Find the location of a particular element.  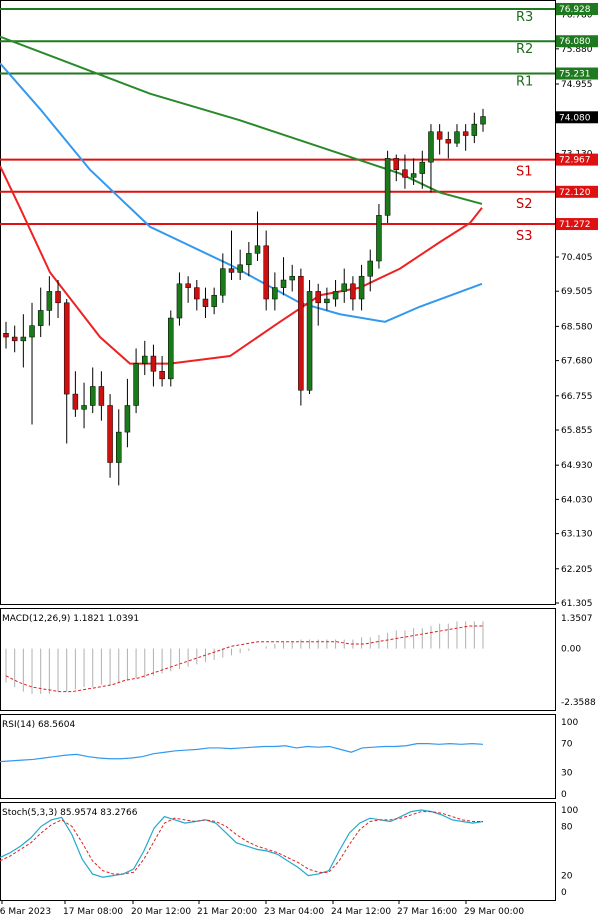

last-price-tag is located at coordinates (577, 117).